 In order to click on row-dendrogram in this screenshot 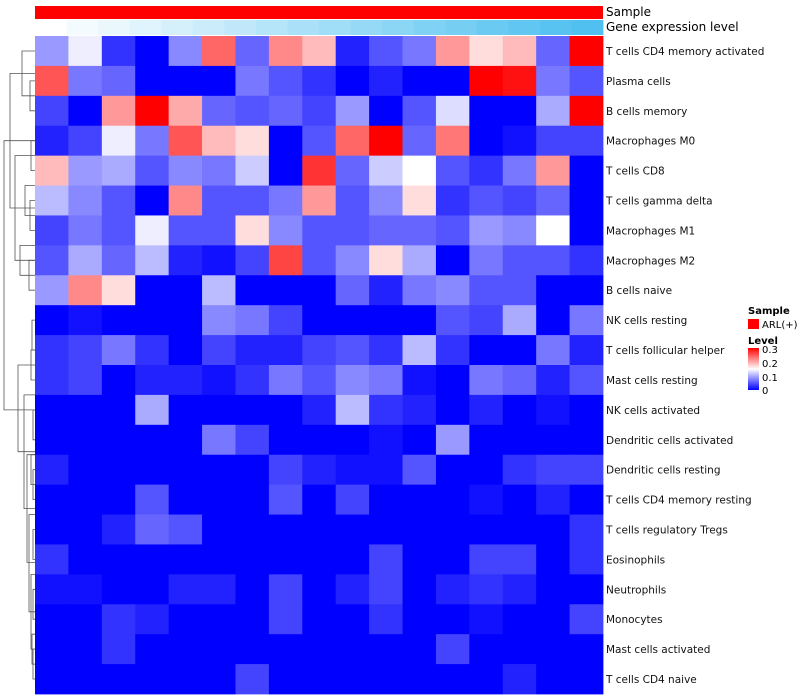, I will do `click(19, 365)`.